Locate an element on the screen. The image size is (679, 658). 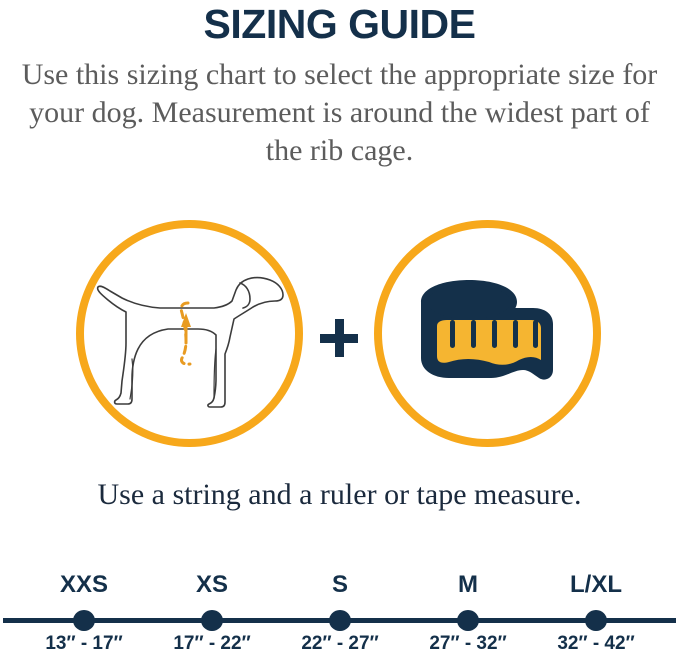
size-label: XS is located at coordinates (211, 584).